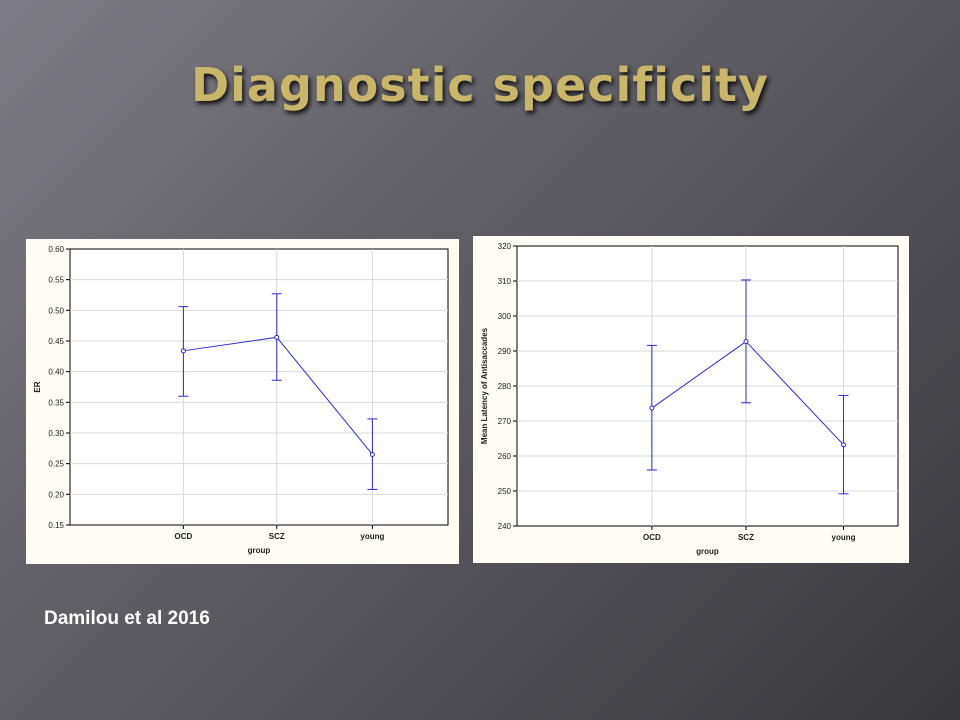 This screenshot has width=960, height=720. I want to click on y-tick-label: 0.40, so click(56, 372).